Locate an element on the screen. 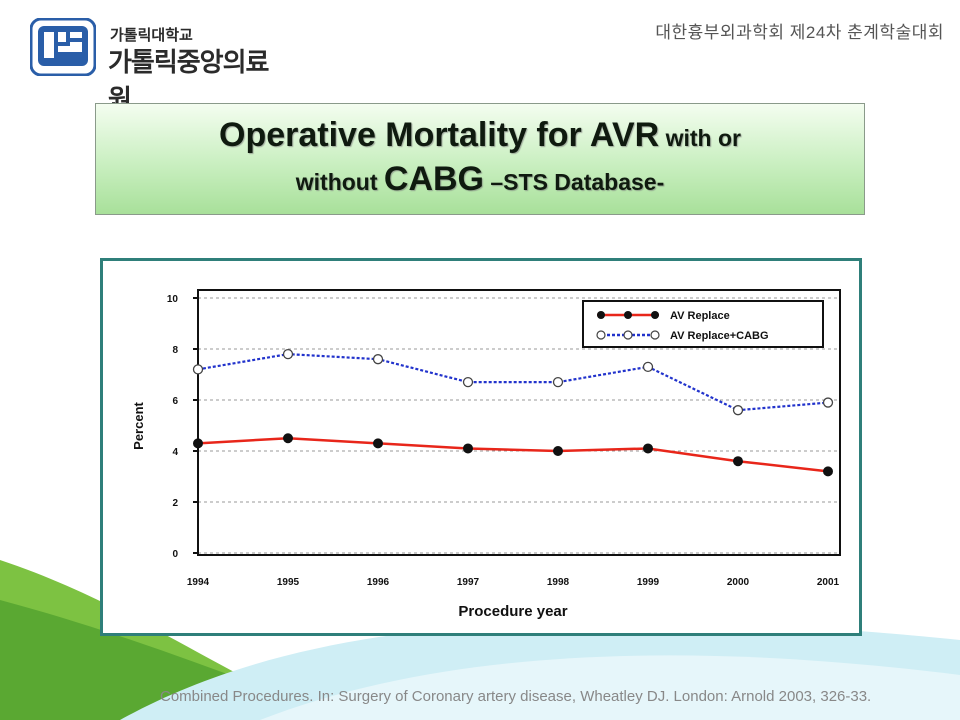 The height and width of the screenshot is (720, 960). y-tick-label: 8 is located at coordinates (175, 350).